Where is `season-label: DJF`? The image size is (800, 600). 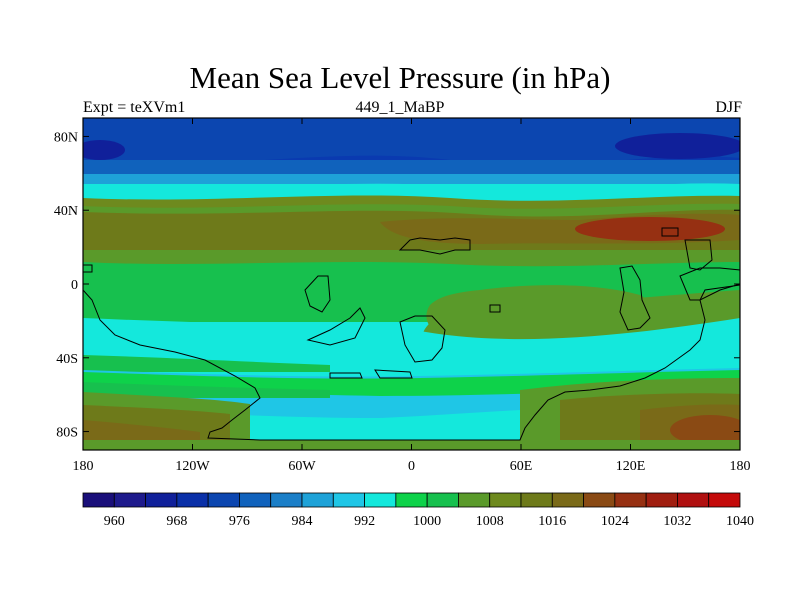
season-label: DJF is located at coordinates (728, 107).